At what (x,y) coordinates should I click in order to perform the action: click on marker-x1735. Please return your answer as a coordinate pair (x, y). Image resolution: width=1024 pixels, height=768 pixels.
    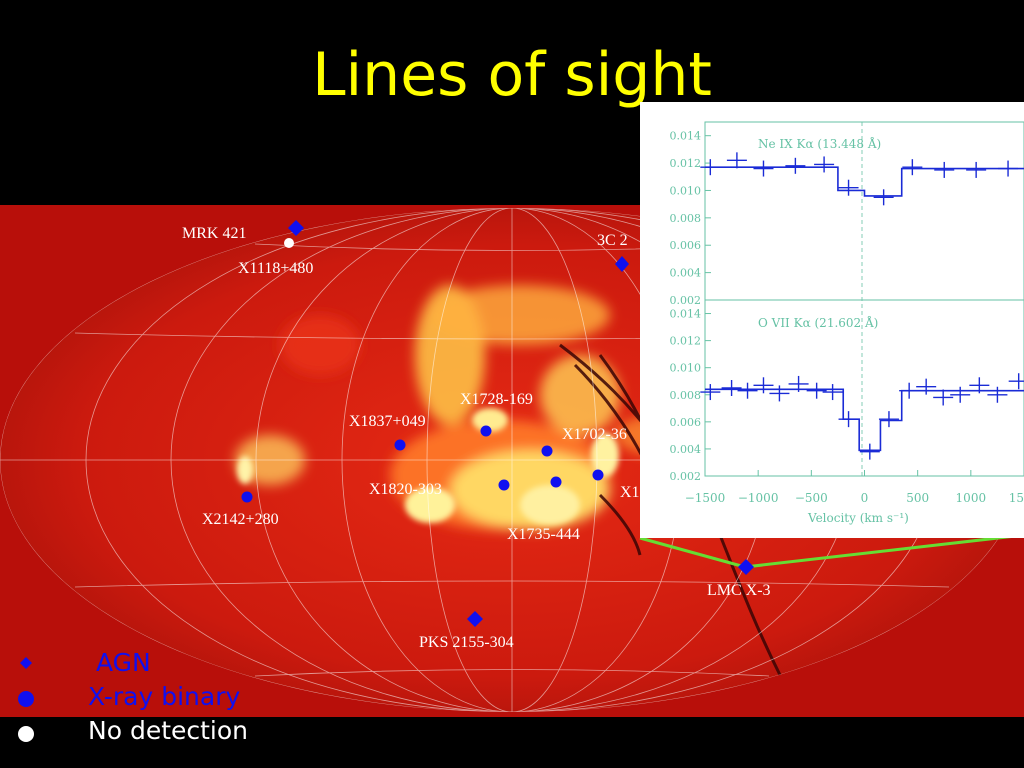
    Looking at the image, I should click on (556, 482).